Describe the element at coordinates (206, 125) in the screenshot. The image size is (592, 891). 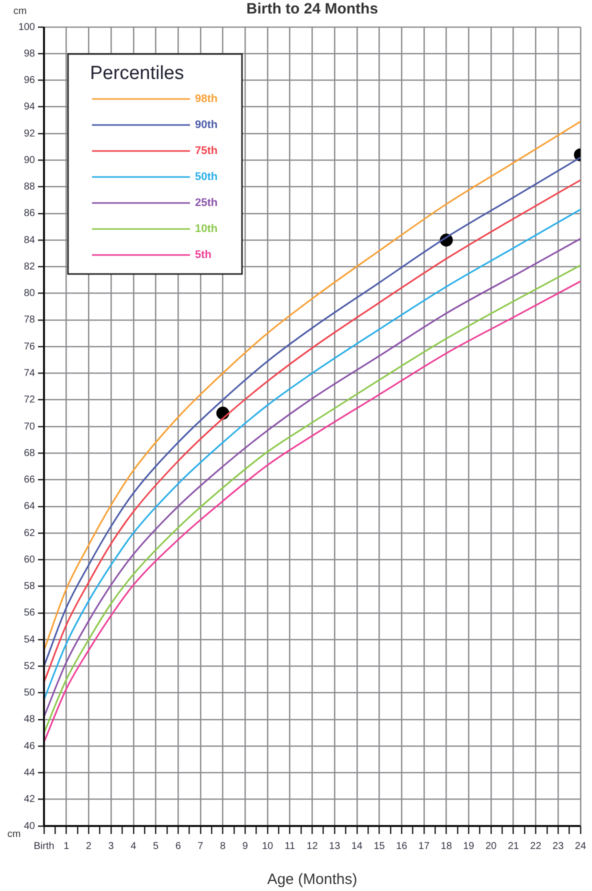
I see `text: 90th` at that location.